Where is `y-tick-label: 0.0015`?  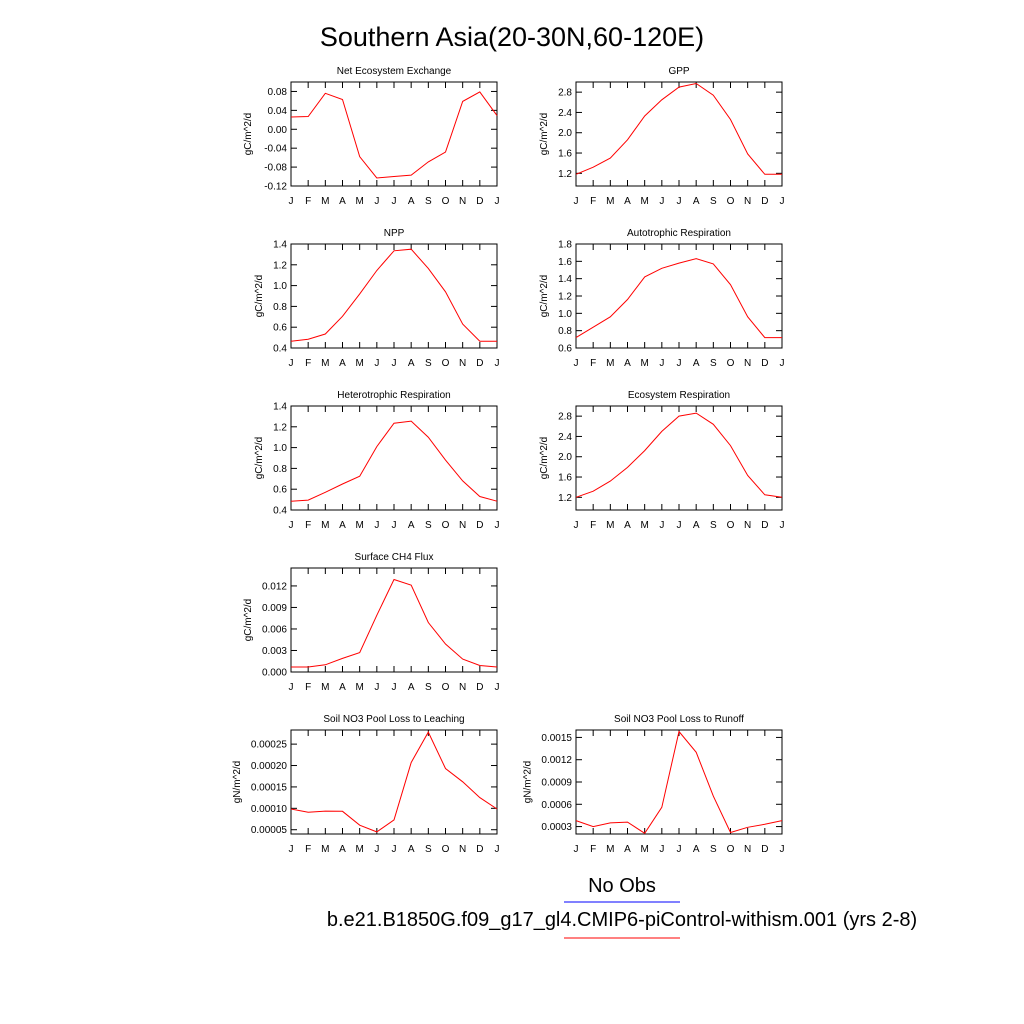
y-tick-label: 0.0015 is located at coordinates (556, 738).